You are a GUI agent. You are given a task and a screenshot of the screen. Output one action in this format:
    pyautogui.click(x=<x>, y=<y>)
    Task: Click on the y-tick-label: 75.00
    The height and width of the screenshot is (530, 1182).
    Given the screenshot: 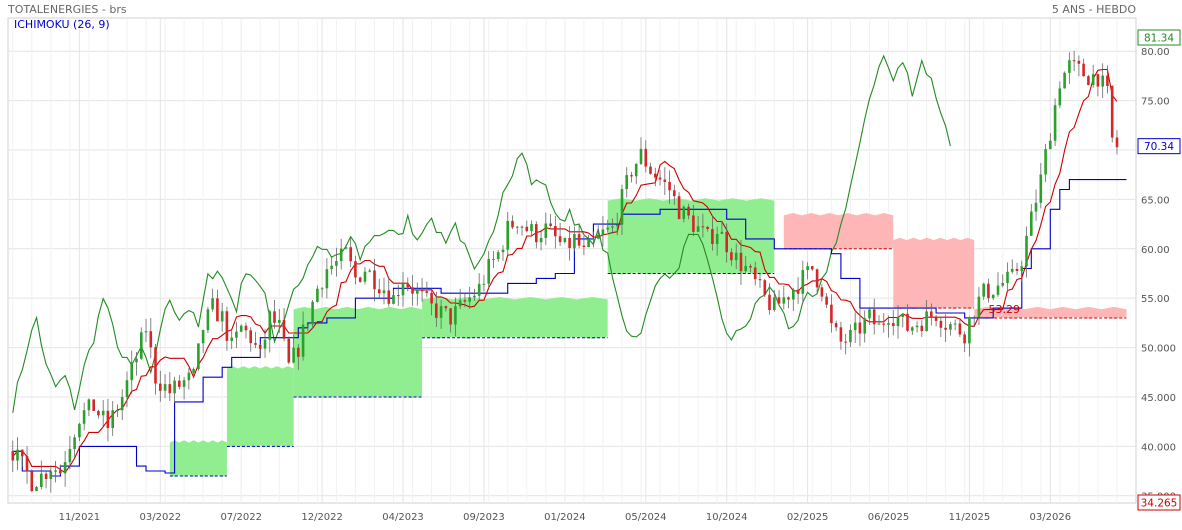 What is the action you would take?
    pyautogui.click(x=1155, y=102)
    